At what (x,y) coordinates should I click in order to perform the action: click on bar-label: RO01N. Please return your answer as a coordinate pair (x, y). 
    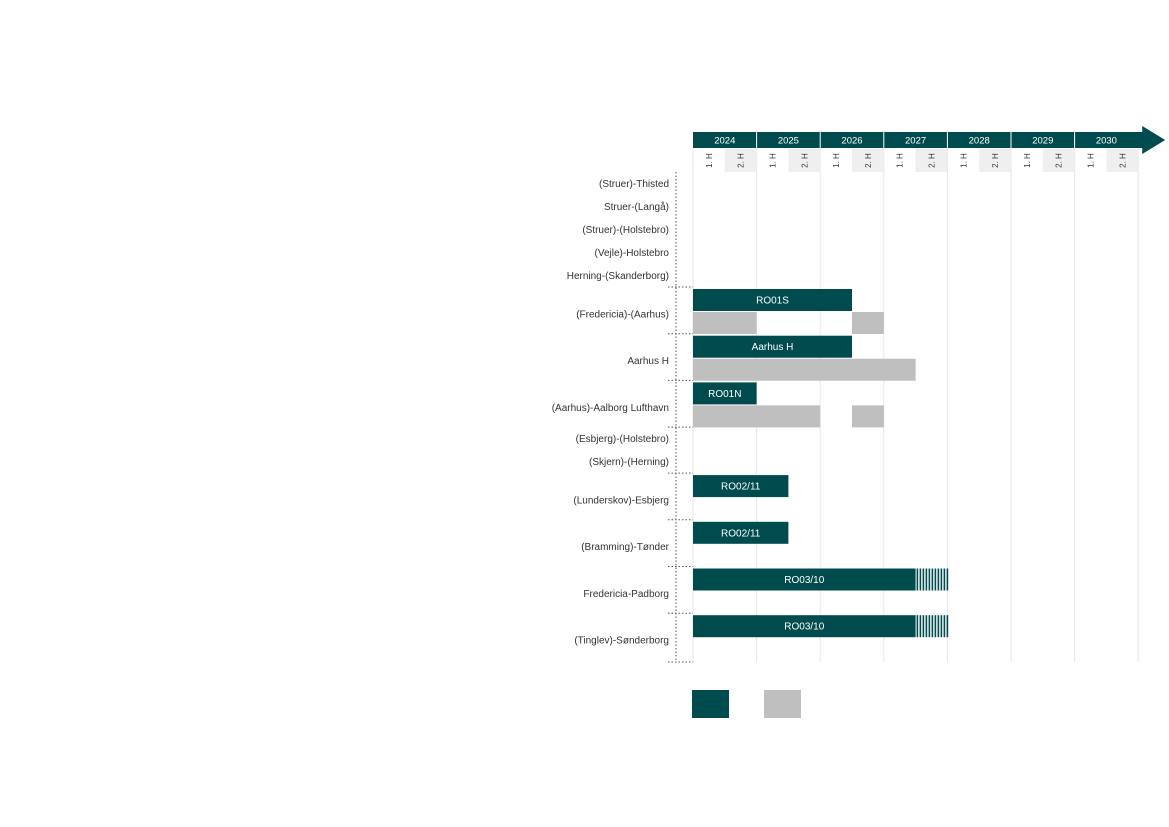
    Looking at the image, I should click on (724, 394).